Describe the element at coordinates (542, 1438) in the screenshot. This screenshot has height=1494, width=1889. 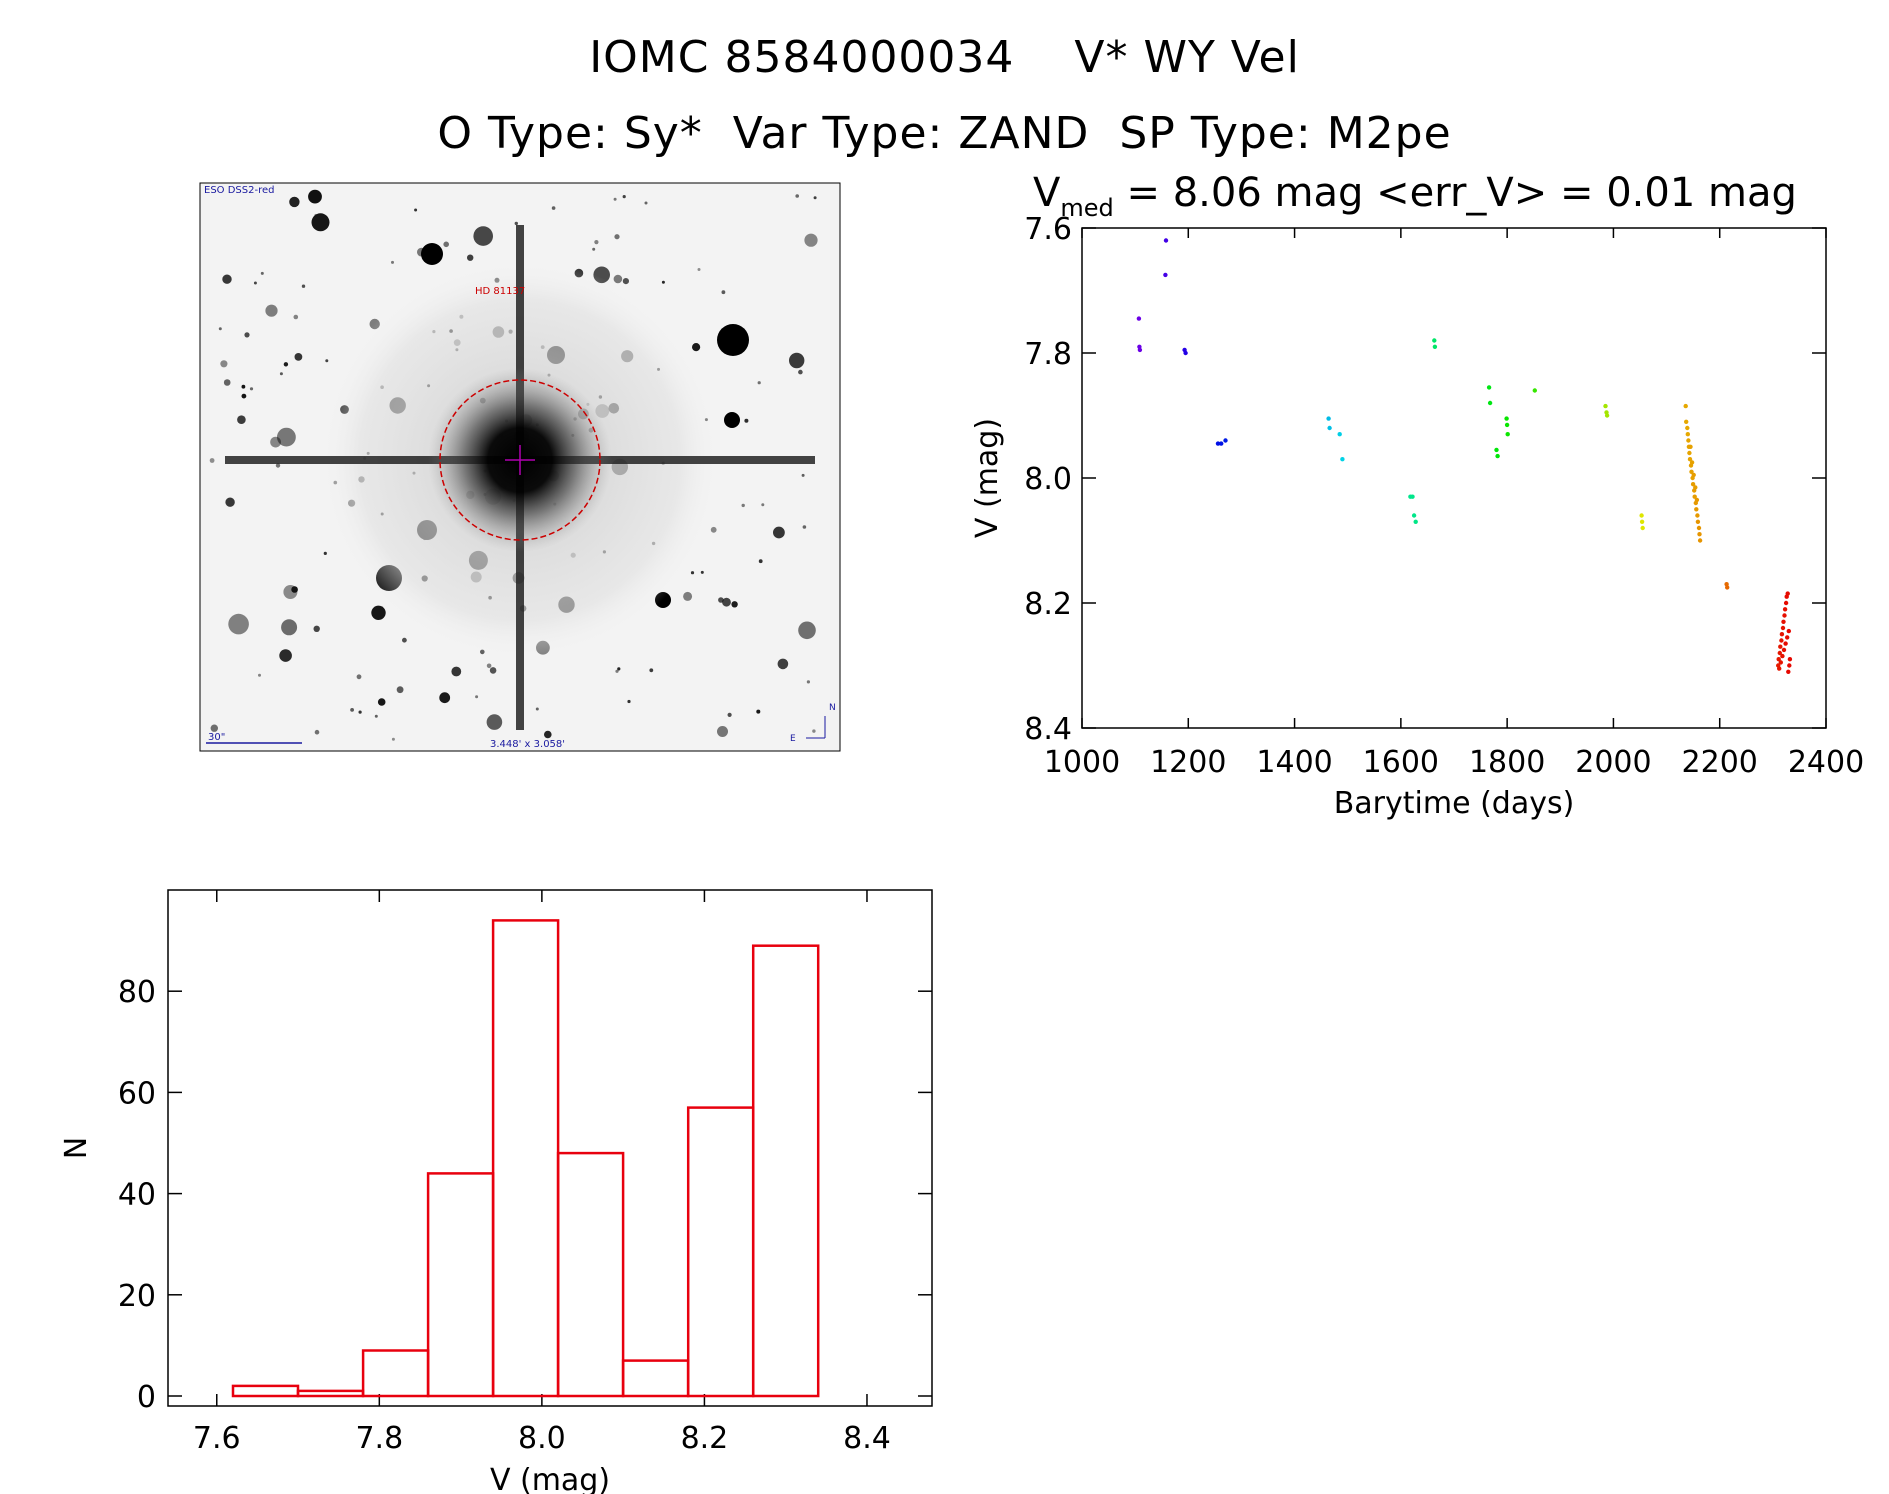
I see `hist-xtick-label: 8.0` at that location.